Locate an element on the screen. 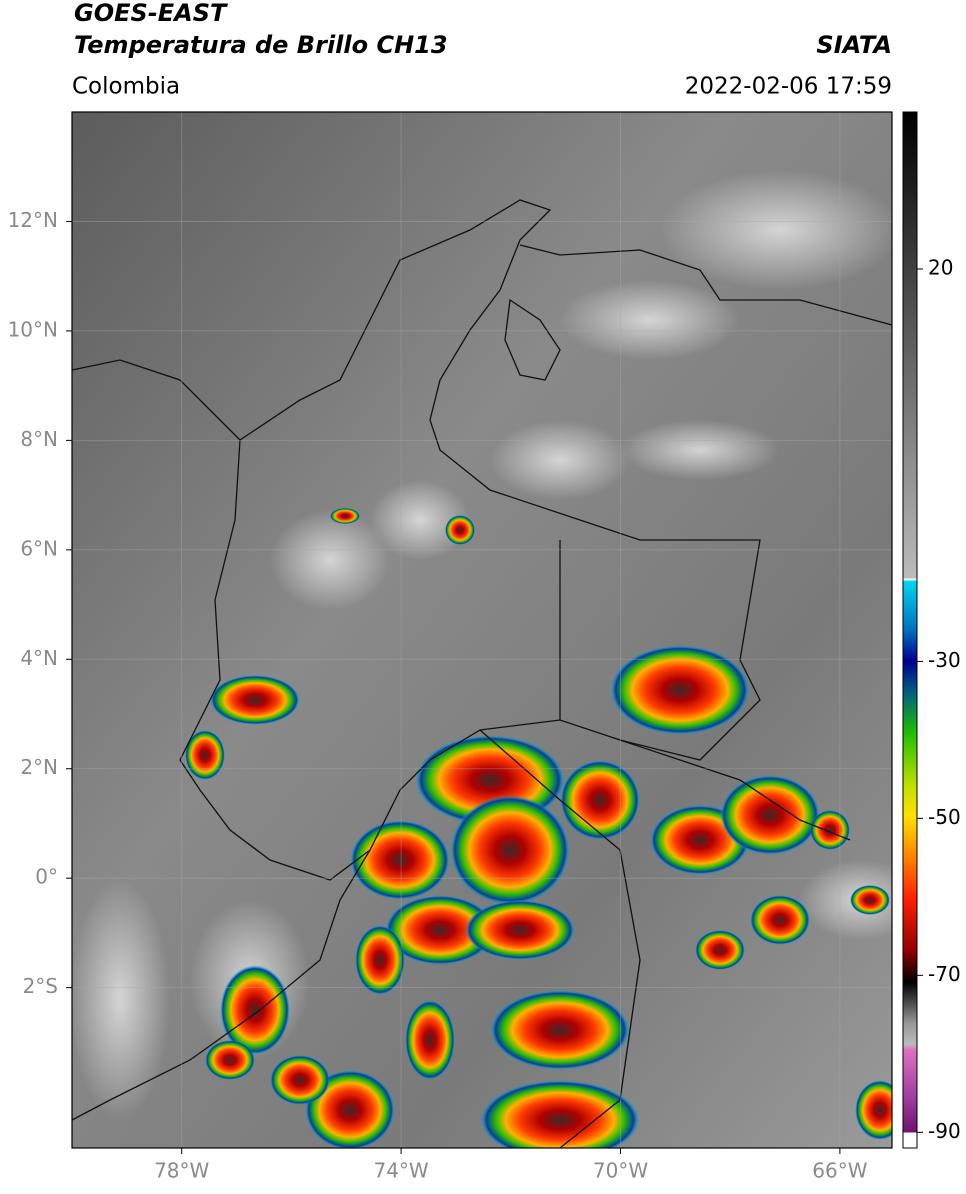 The height and width of the screenshot is (1194, 966). colorbar-label: -30 is located at coordinates (944, 660).